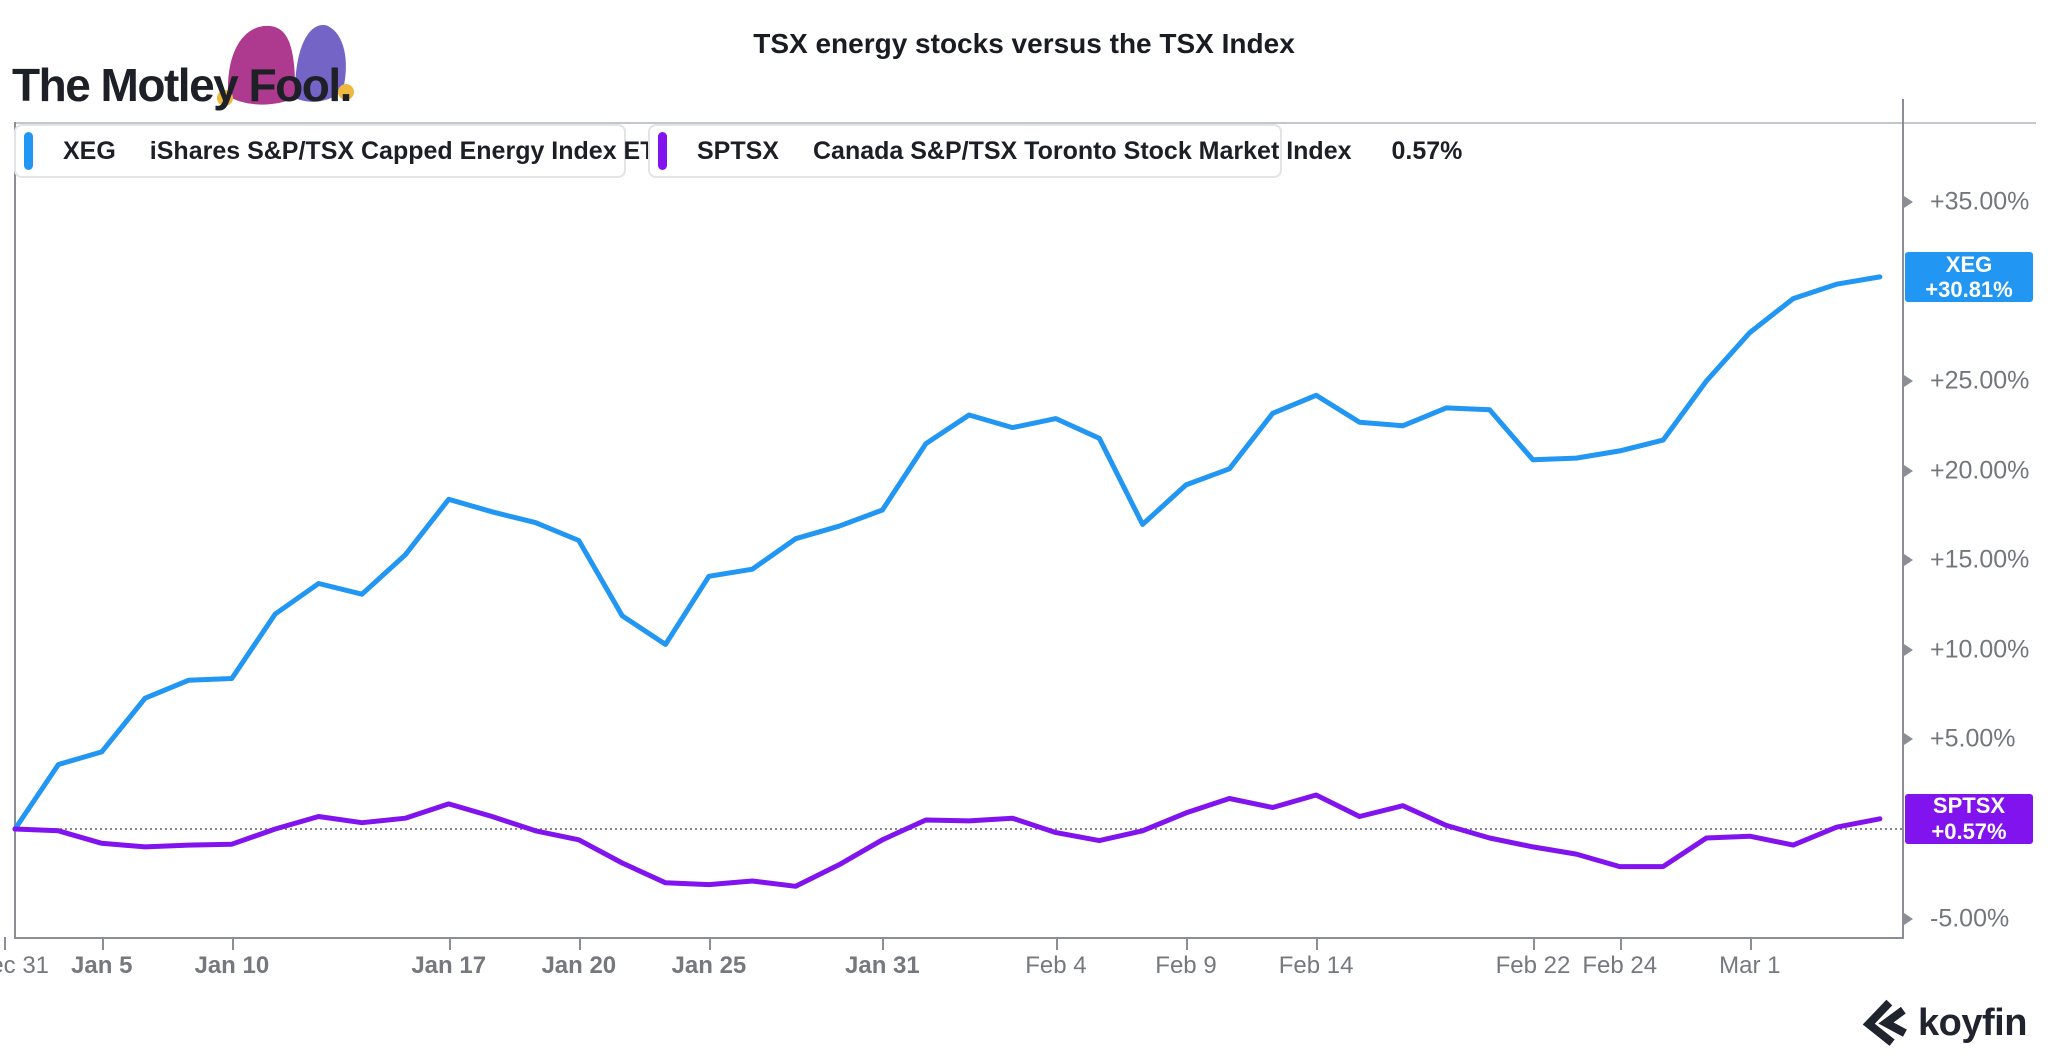  Describe the element at coordinates (285, 65) in the screenshot. I see `motley-fool-jester-hat-icon` at that location.